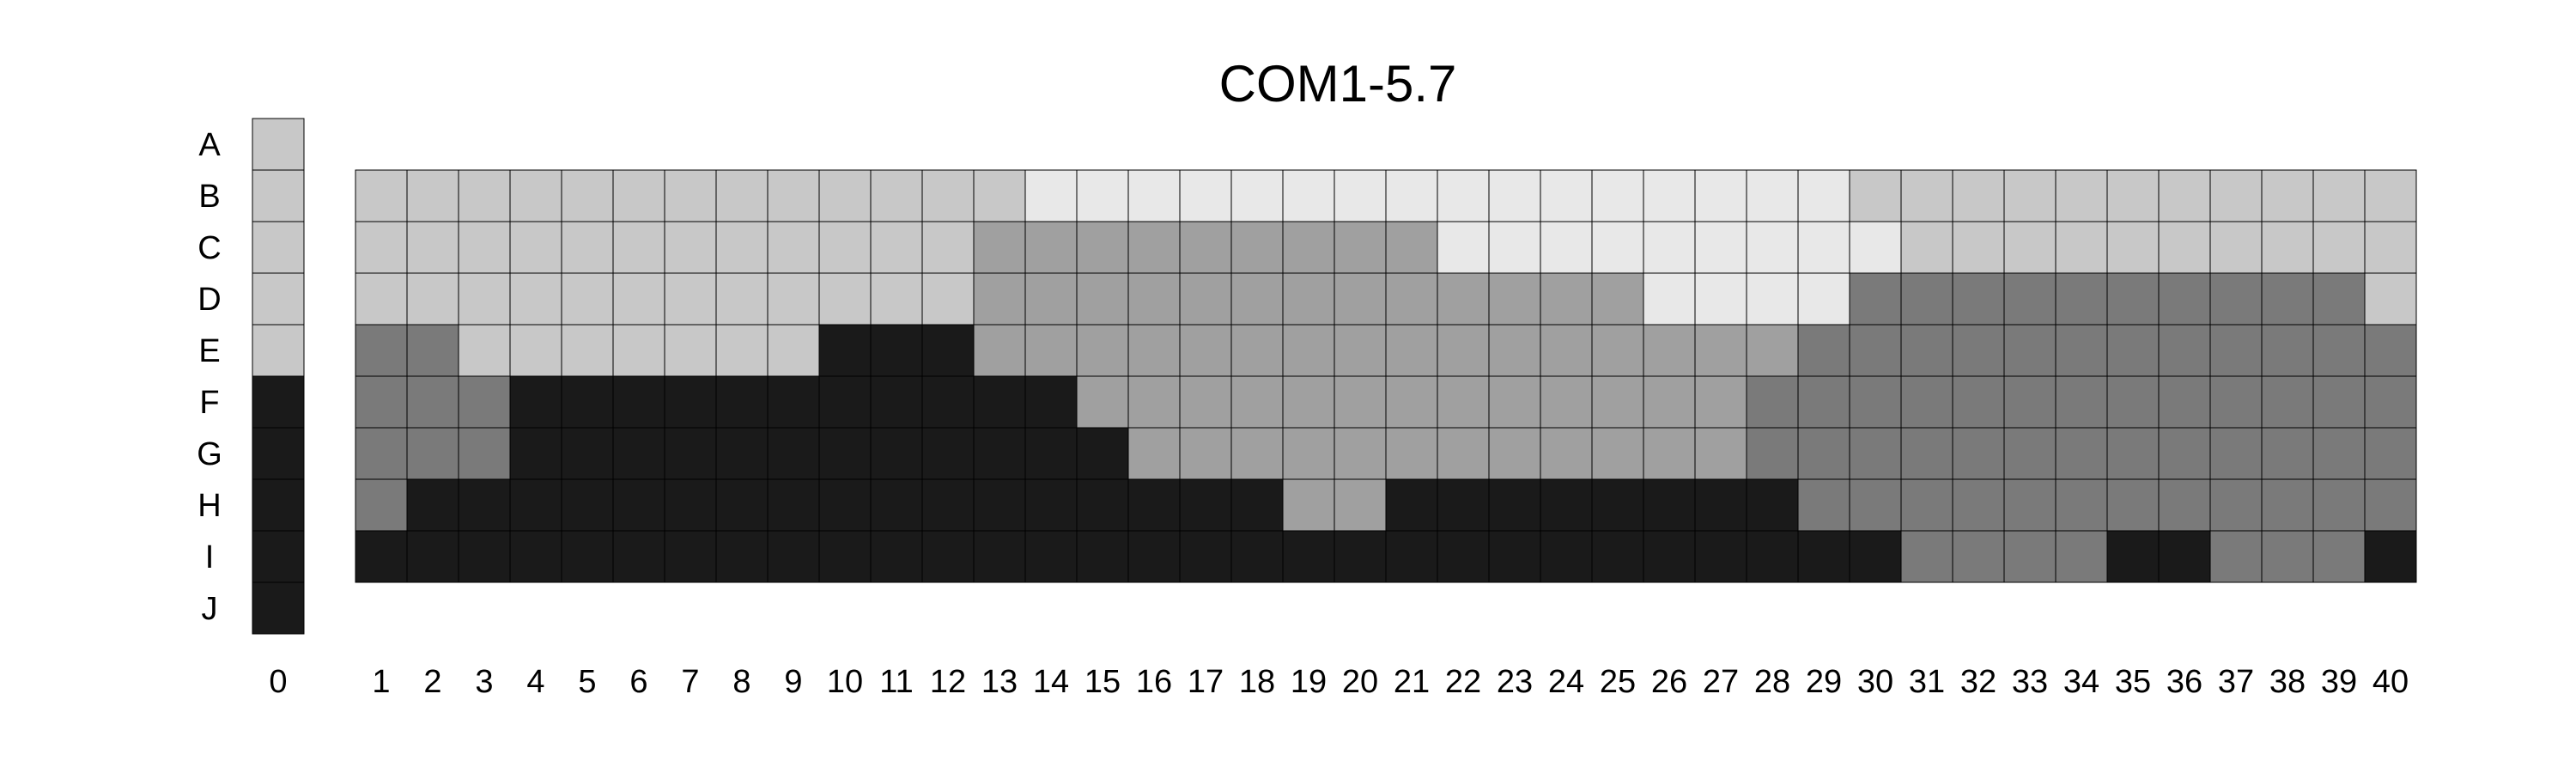 The height and width of the screenshot is (773, 2576). What do you see at coordinates (209, 248) in the screenshot?
I see `row-label-C: C` at bounding box center [209, 248].